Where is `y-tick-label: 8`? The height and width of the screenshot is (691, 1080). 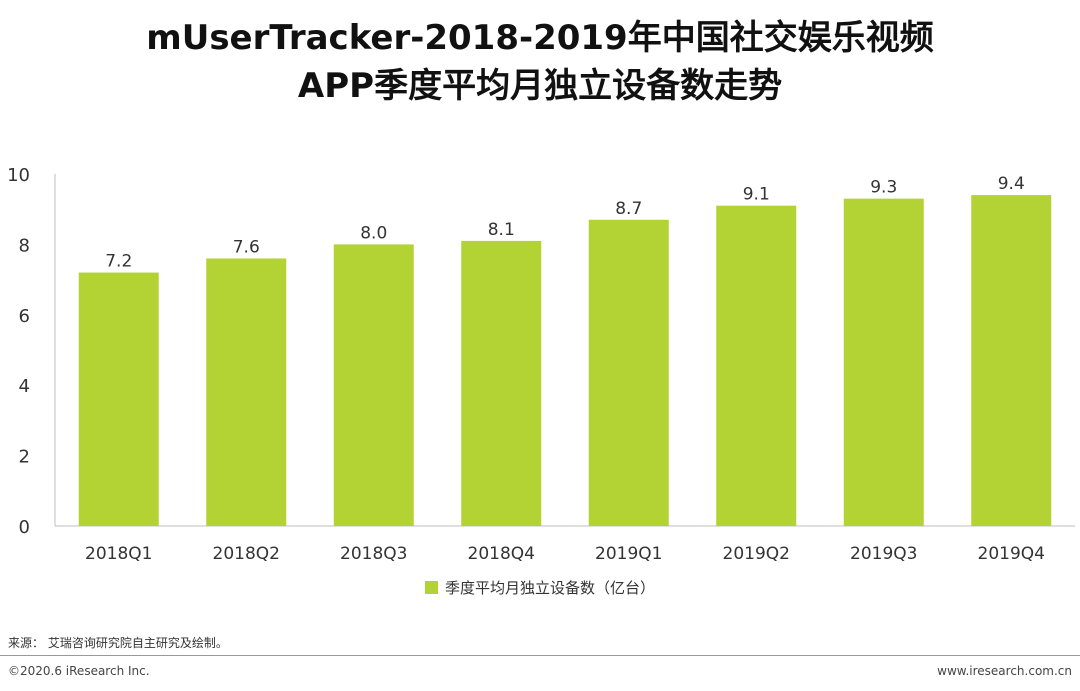
y-tick-label: 8 is located at coordinates (24, 245).